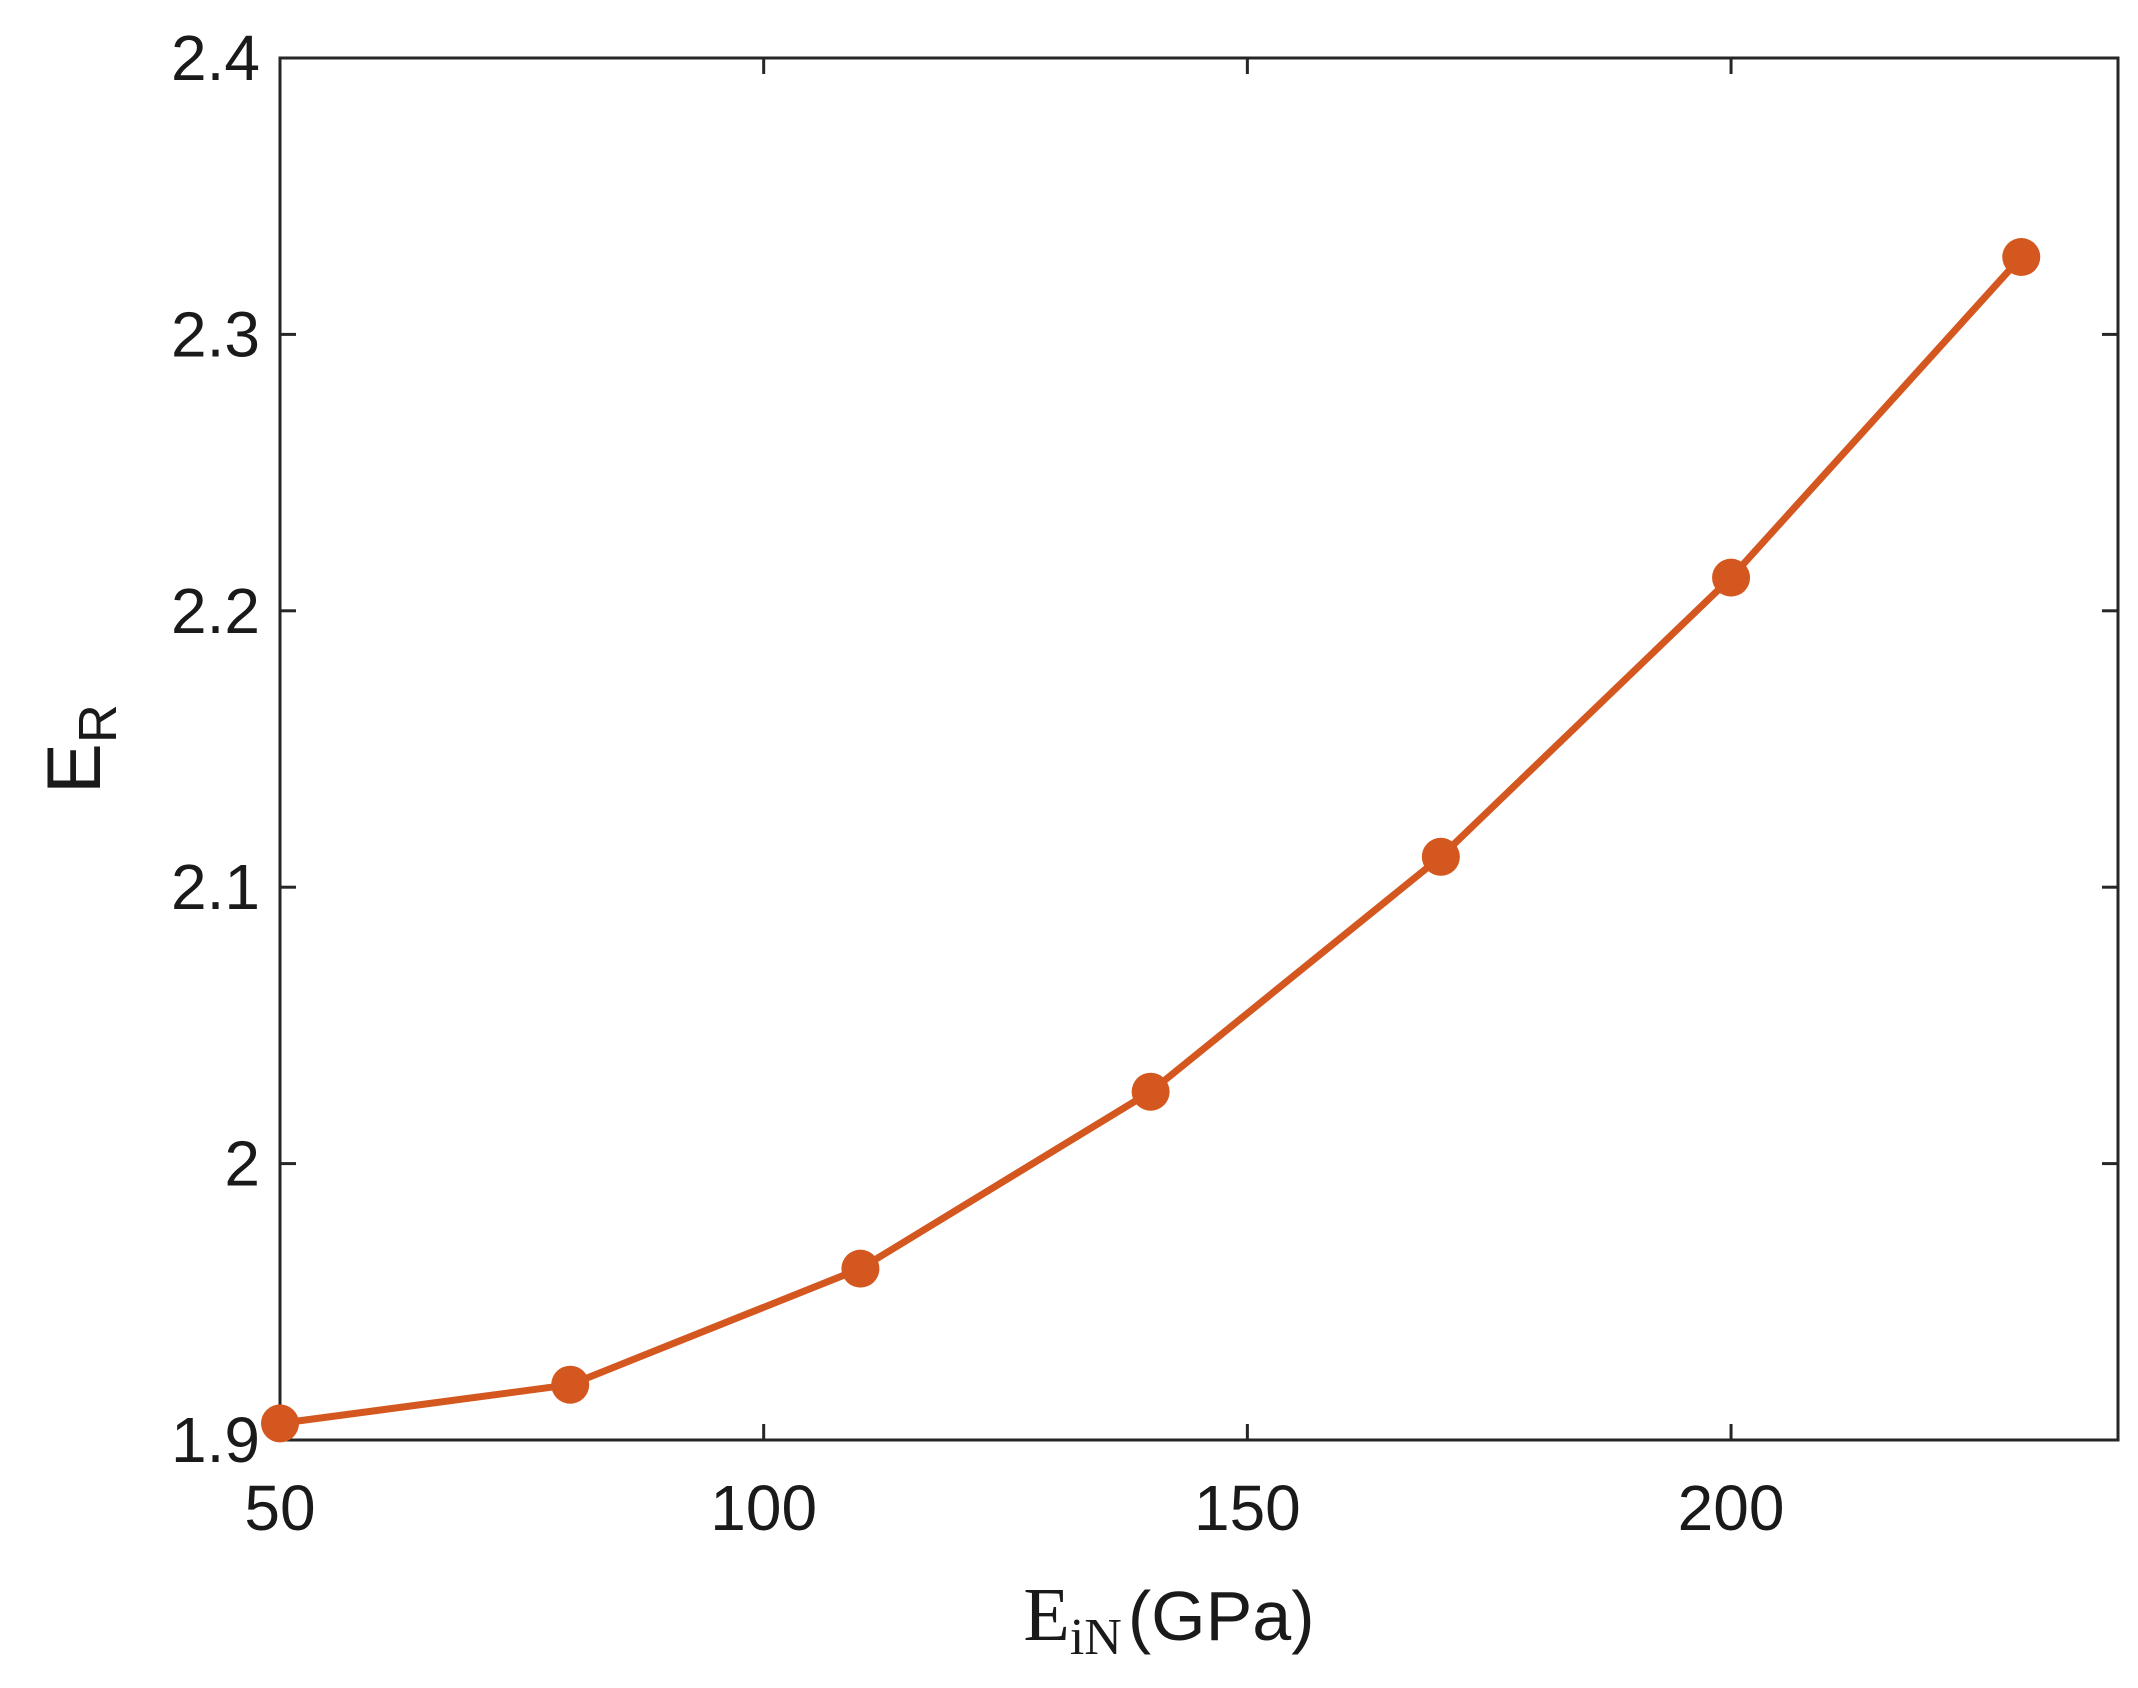 Image resolution: width=2138 pixels, height=1688 pixels. I want to click on y-tick-label: 2.1, so click(215, 887).